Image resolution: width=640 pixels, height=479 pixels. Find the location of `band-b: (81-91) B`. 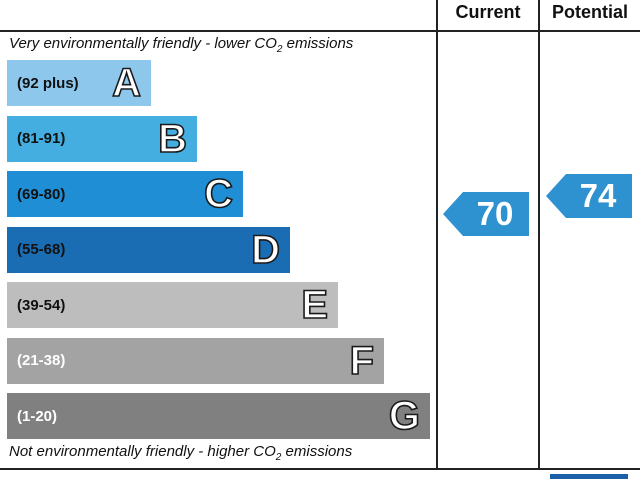

band-b: (81-91) B is located at coordinates (102, 138).